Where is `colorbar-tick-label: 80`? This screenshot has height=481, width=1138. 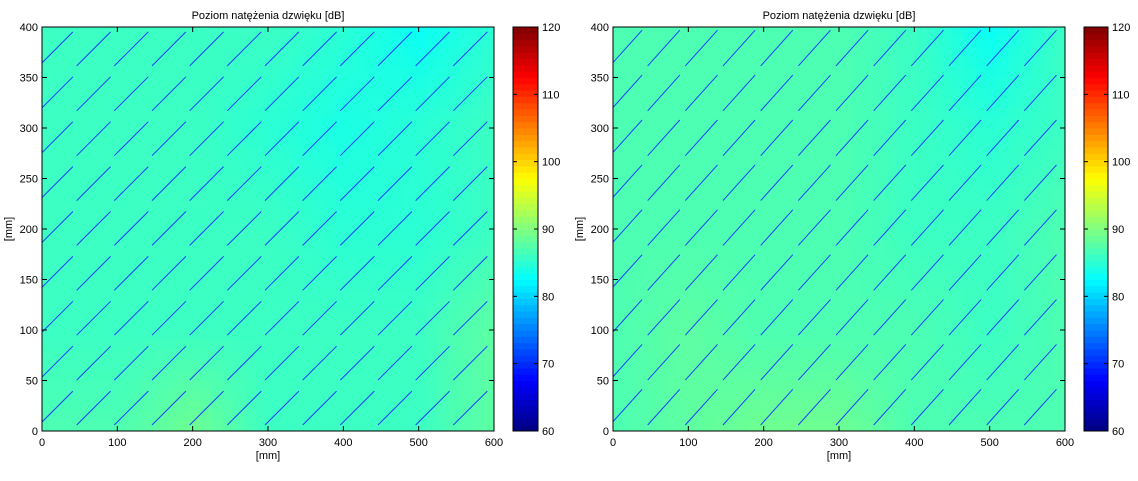
colorbar-tick-label: 80 is located at coordinates (1118, 297).